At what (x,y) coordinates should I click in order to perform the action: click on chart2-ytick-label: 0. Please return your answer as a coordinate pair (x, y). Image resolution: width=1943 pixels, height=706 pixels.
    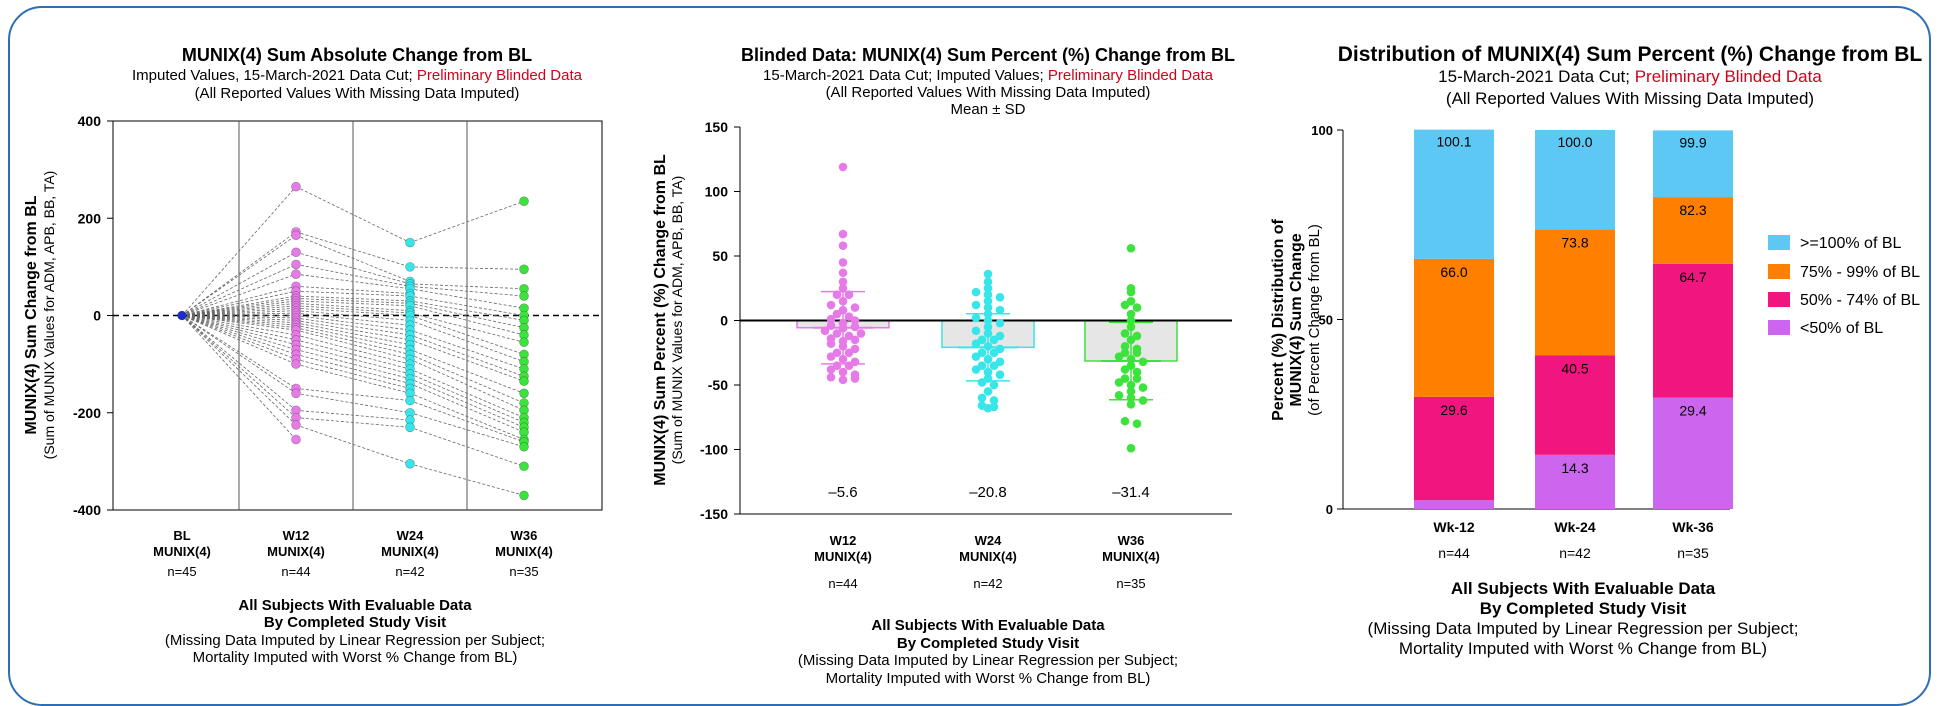
    Looking at the image, I should click on (724, 321).